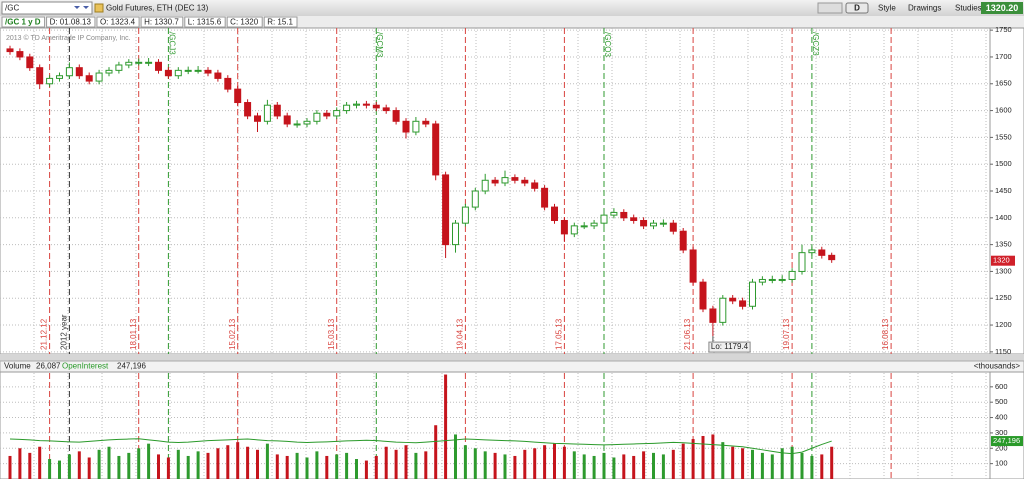 The height and width of the screenshot is (479, 1024). Describe the element at coordinates (379, 45) in the screenshot. I see `contract-label: /GCM3` at that location.